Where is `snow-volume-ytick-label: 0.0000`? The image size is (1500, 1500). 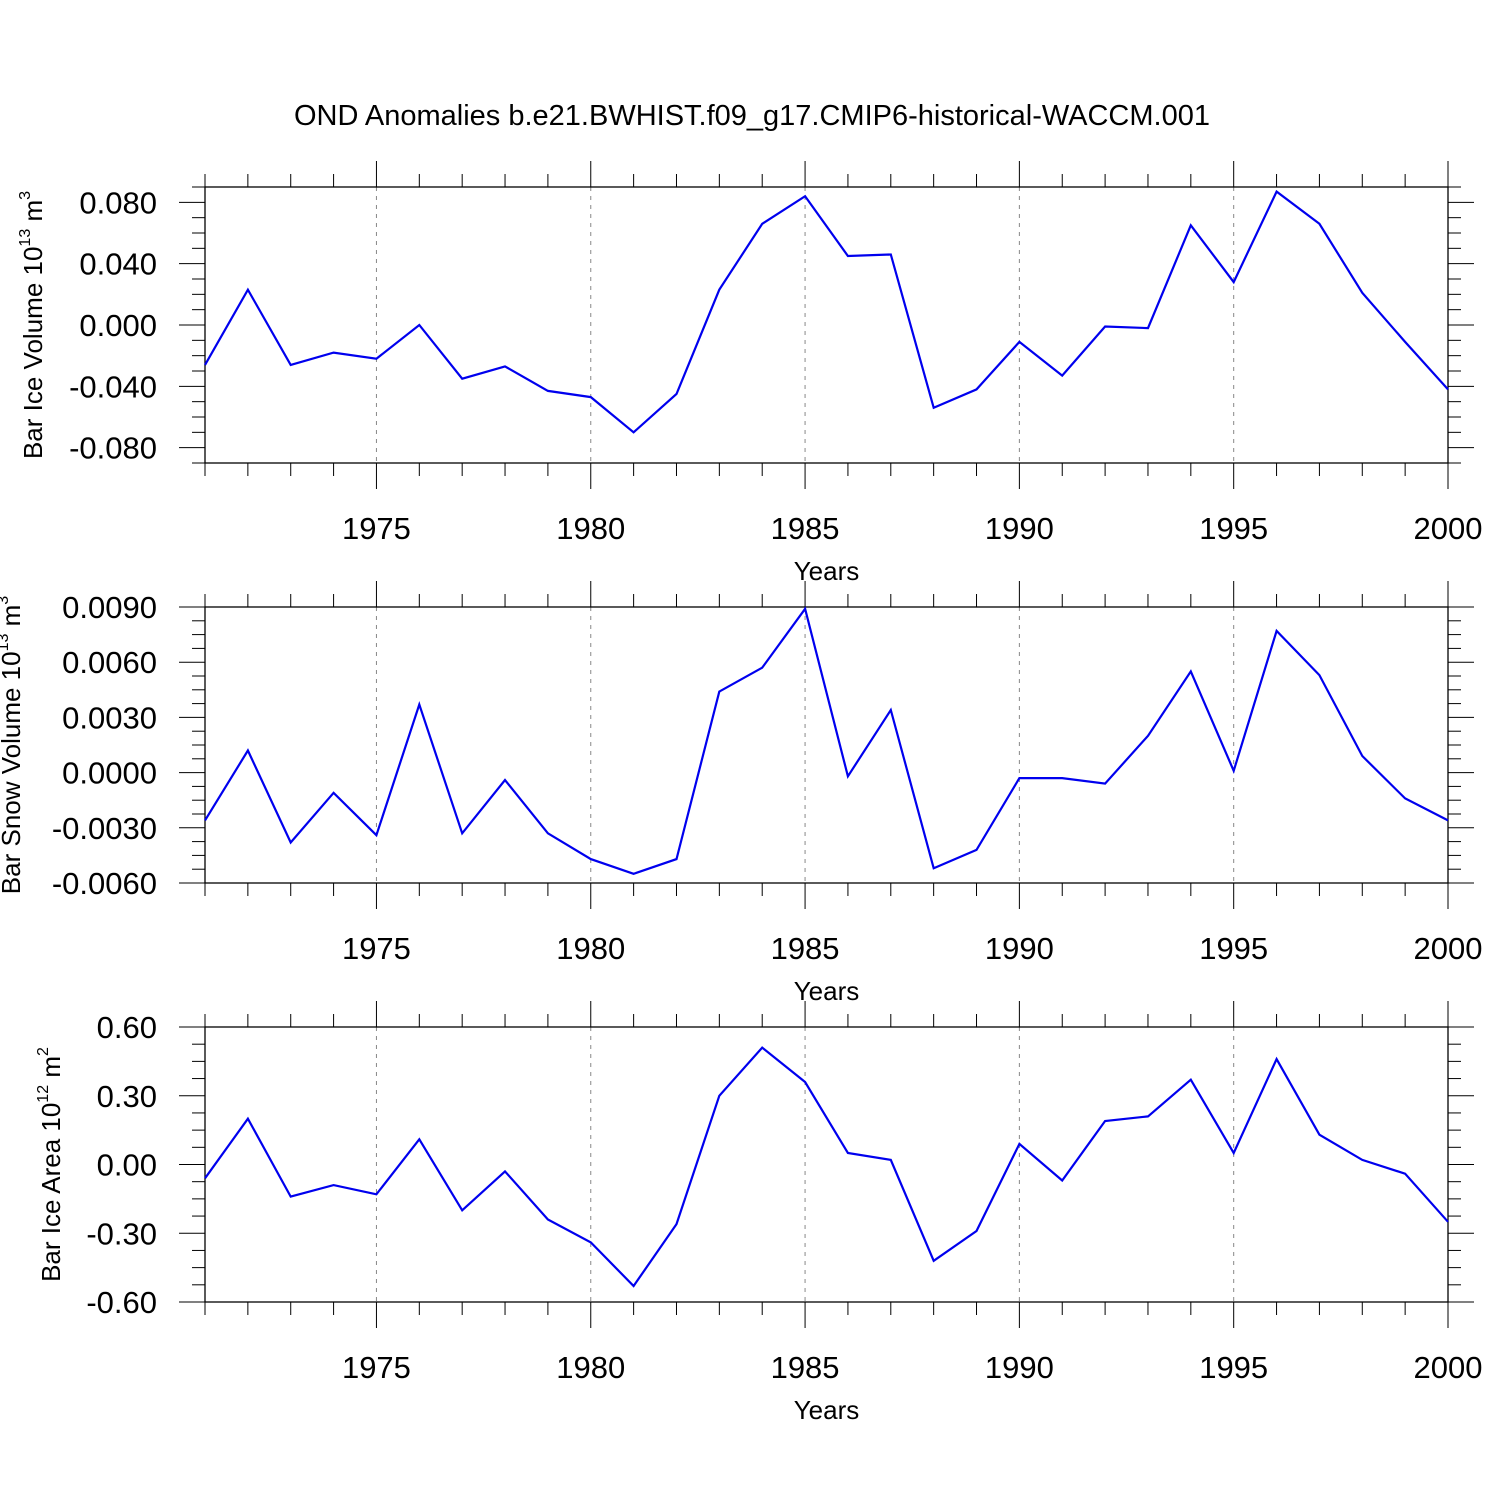
snow-volume-ytick-label: 0.0000 is located at coordinates (109, 773).